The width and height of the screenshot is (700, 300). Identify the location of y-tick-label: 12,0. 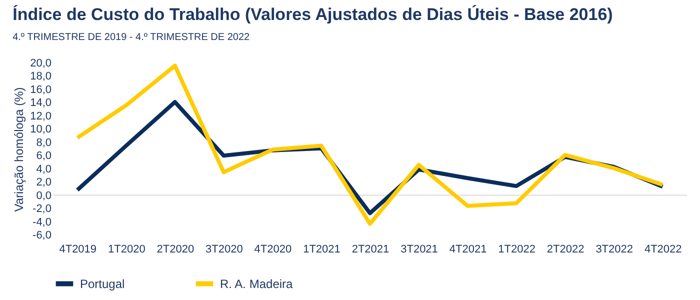
(41, 116).